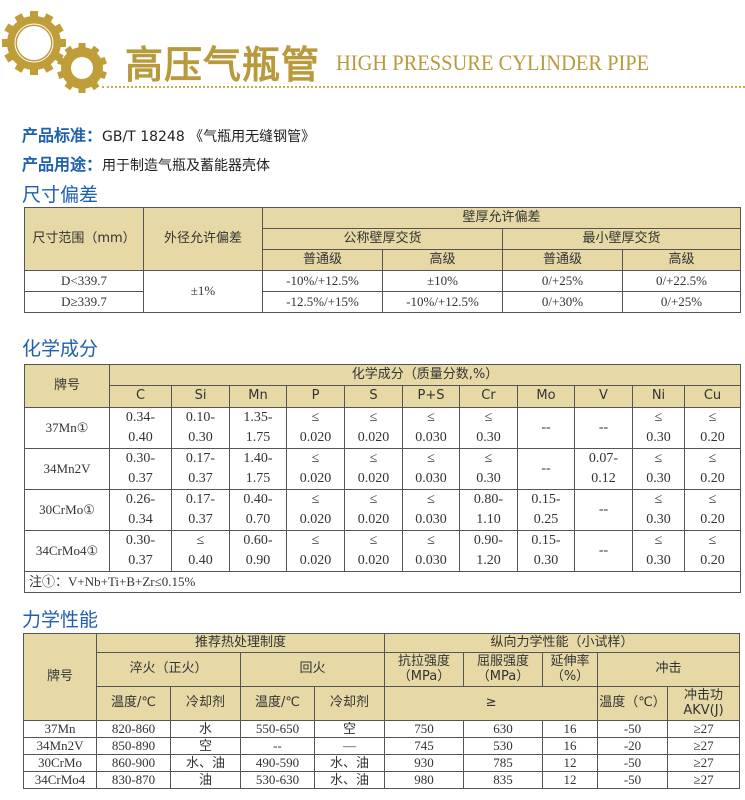  I want to click on cell: 0.07- 0.12, so click(603, 469).